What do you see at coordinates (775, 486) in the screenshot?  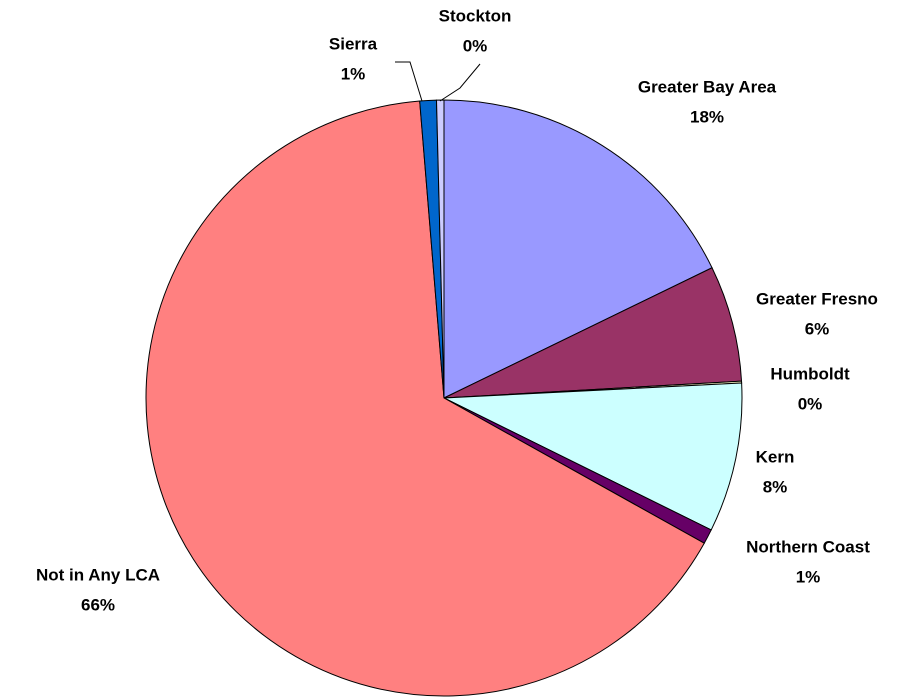 I see `slice-value-label: 8%` at bounding box center [775, 486].